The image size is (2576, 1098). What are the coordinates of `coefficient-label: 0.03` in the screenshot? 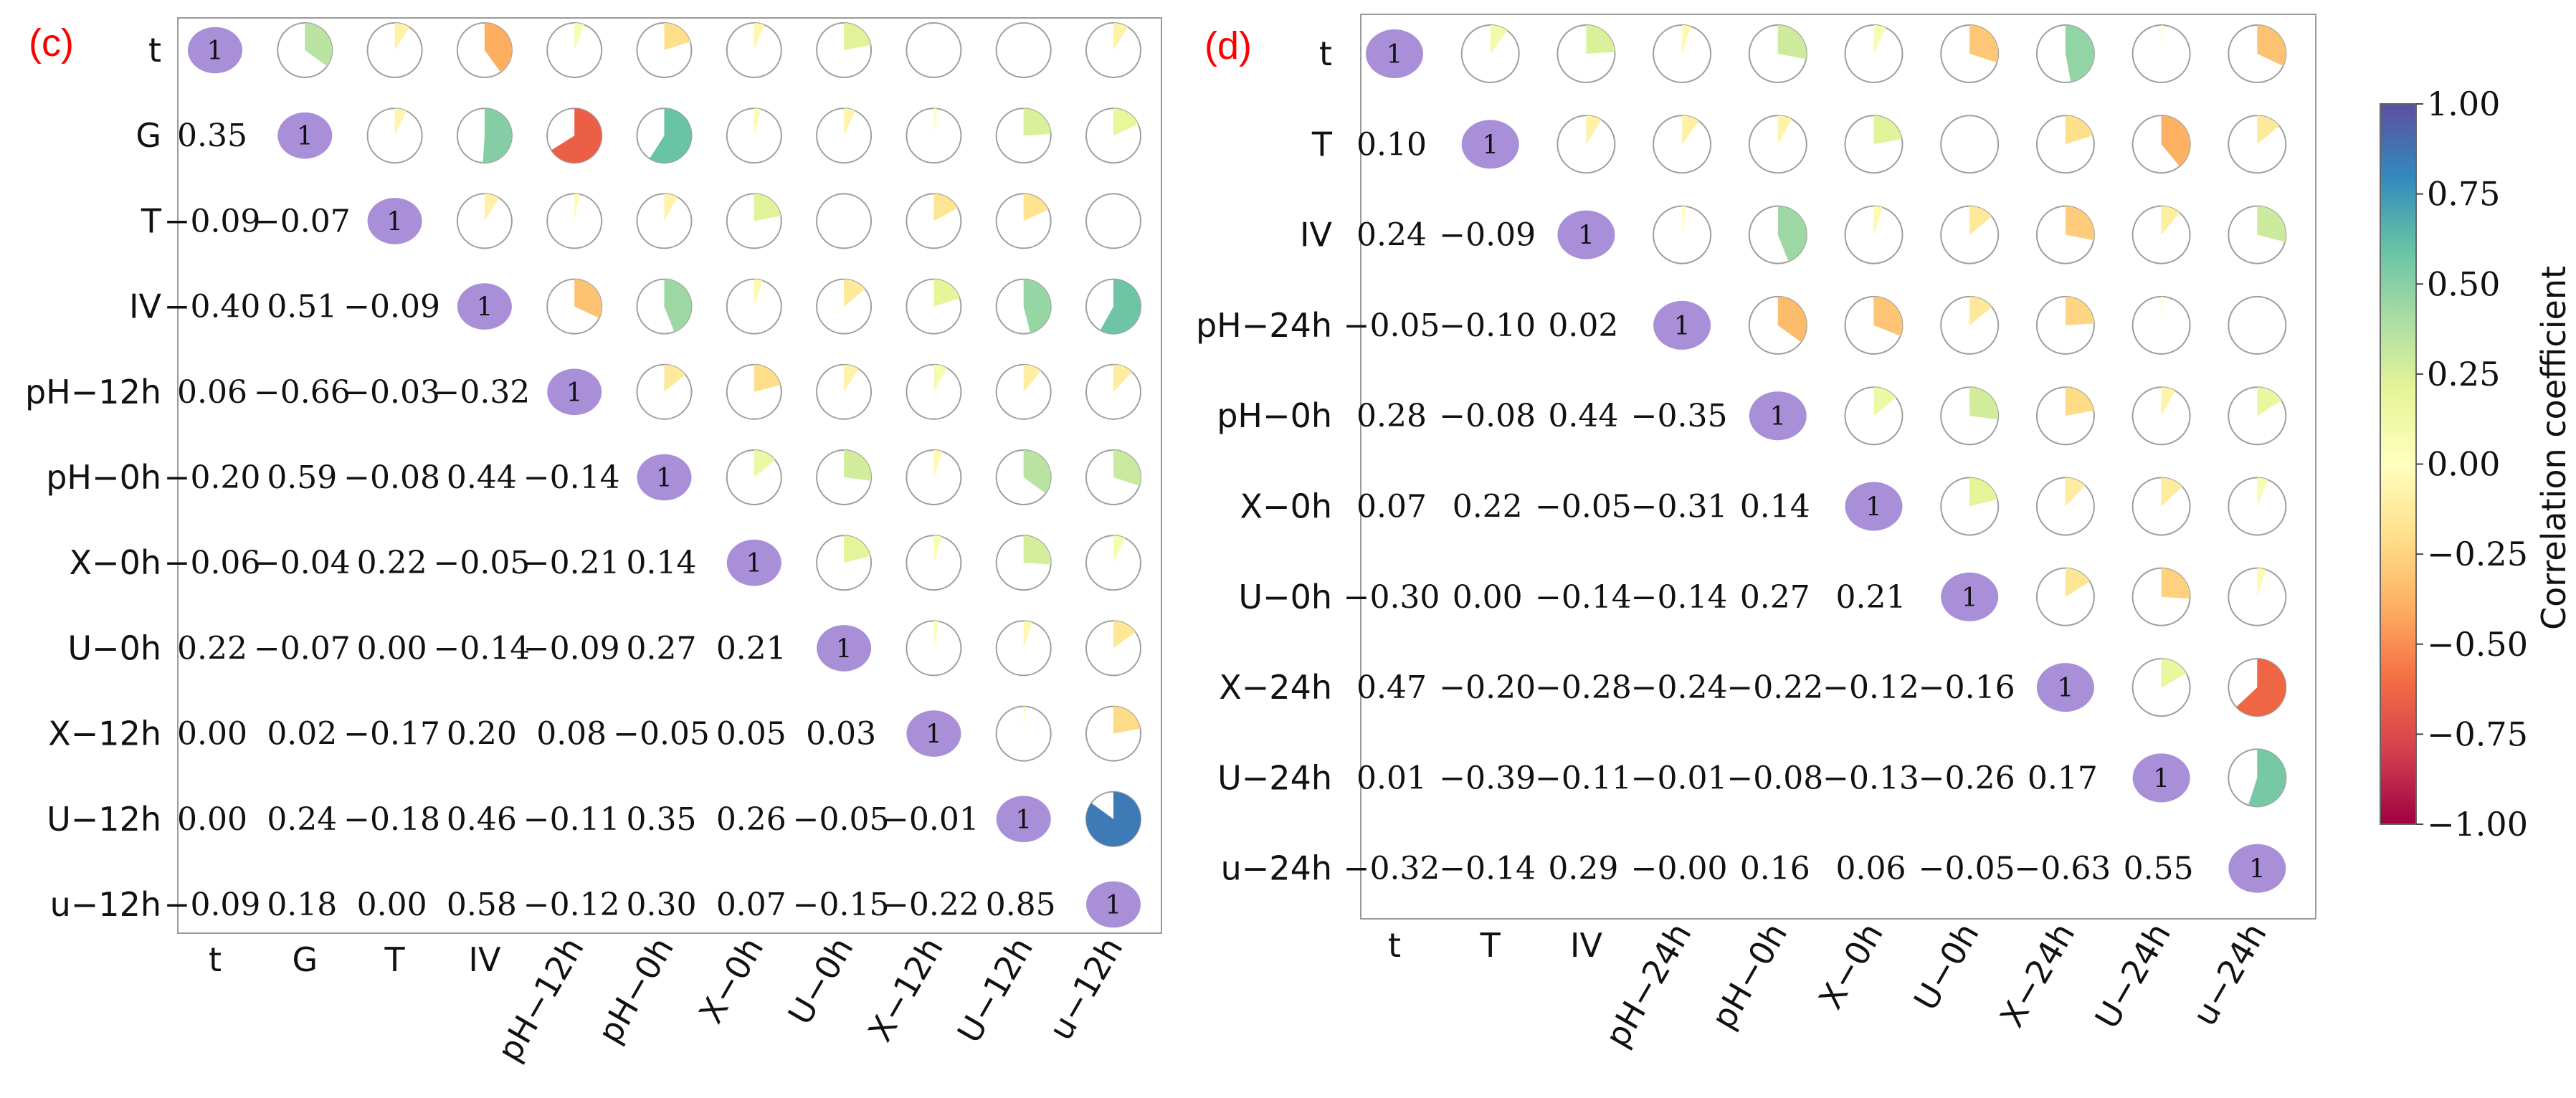 It's located at (841, 734).